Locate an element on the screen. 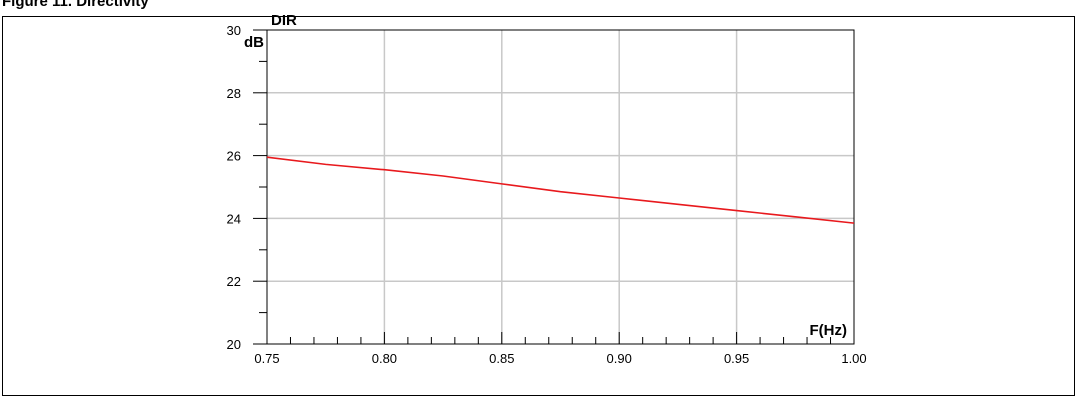  x-tick-label: 0.90 is located at coordinates (619, 358).